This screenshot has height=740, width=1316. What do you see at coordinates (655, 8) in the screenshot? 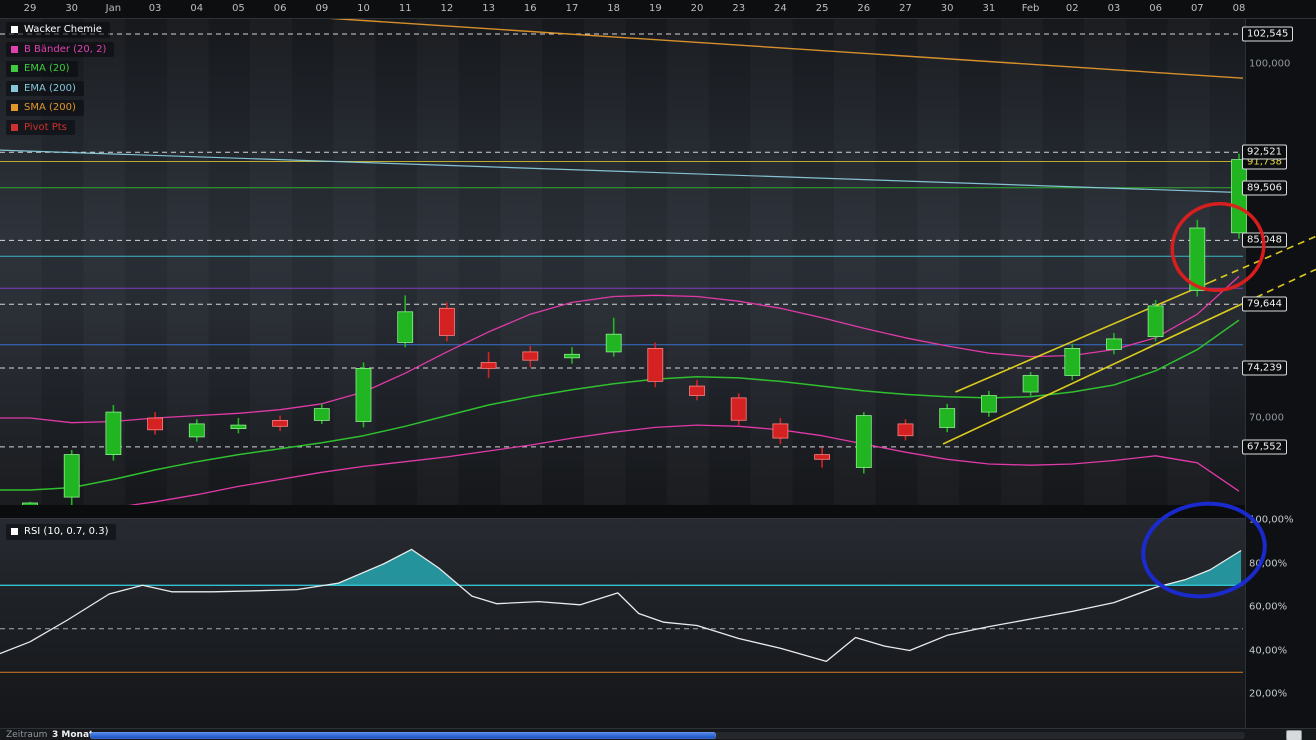
I see `time-tick: 19` at bounding box center [655, 8].